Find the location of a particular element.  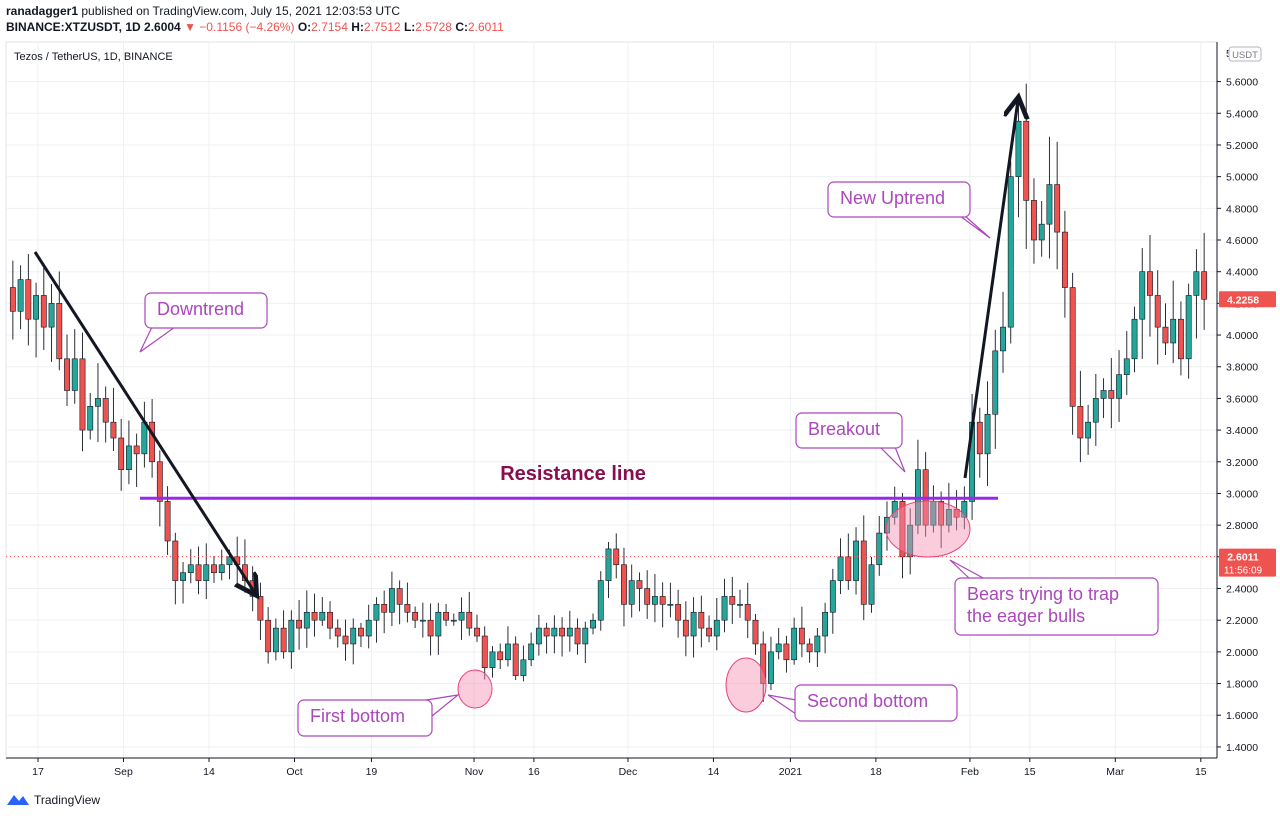

price-countdown: 11:56:09 is located at coordinates (1243, 571).